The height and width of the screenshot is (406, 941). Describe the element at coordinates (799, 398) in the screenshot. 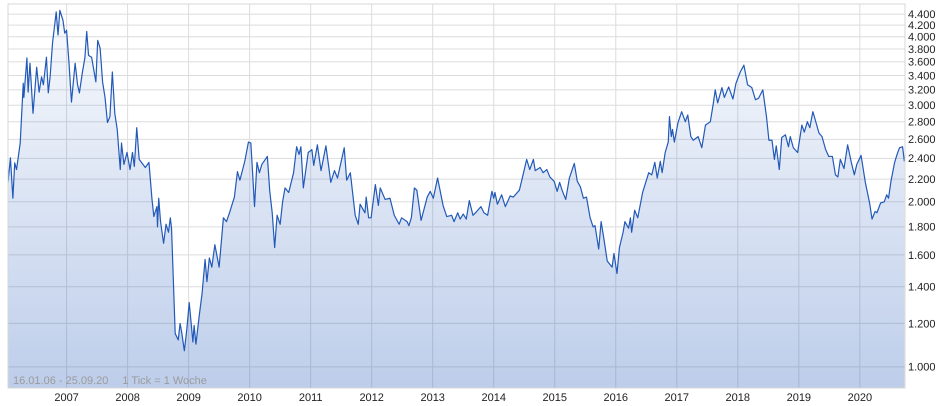

I see `x-tick-label: 2019` at that location.